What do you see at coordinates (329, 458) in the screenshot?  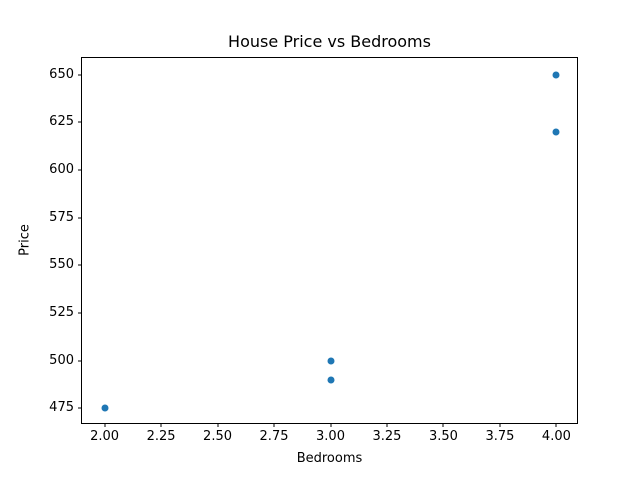 I see `x-axis-label: Bedrooms` at bounding box center [329, 458].